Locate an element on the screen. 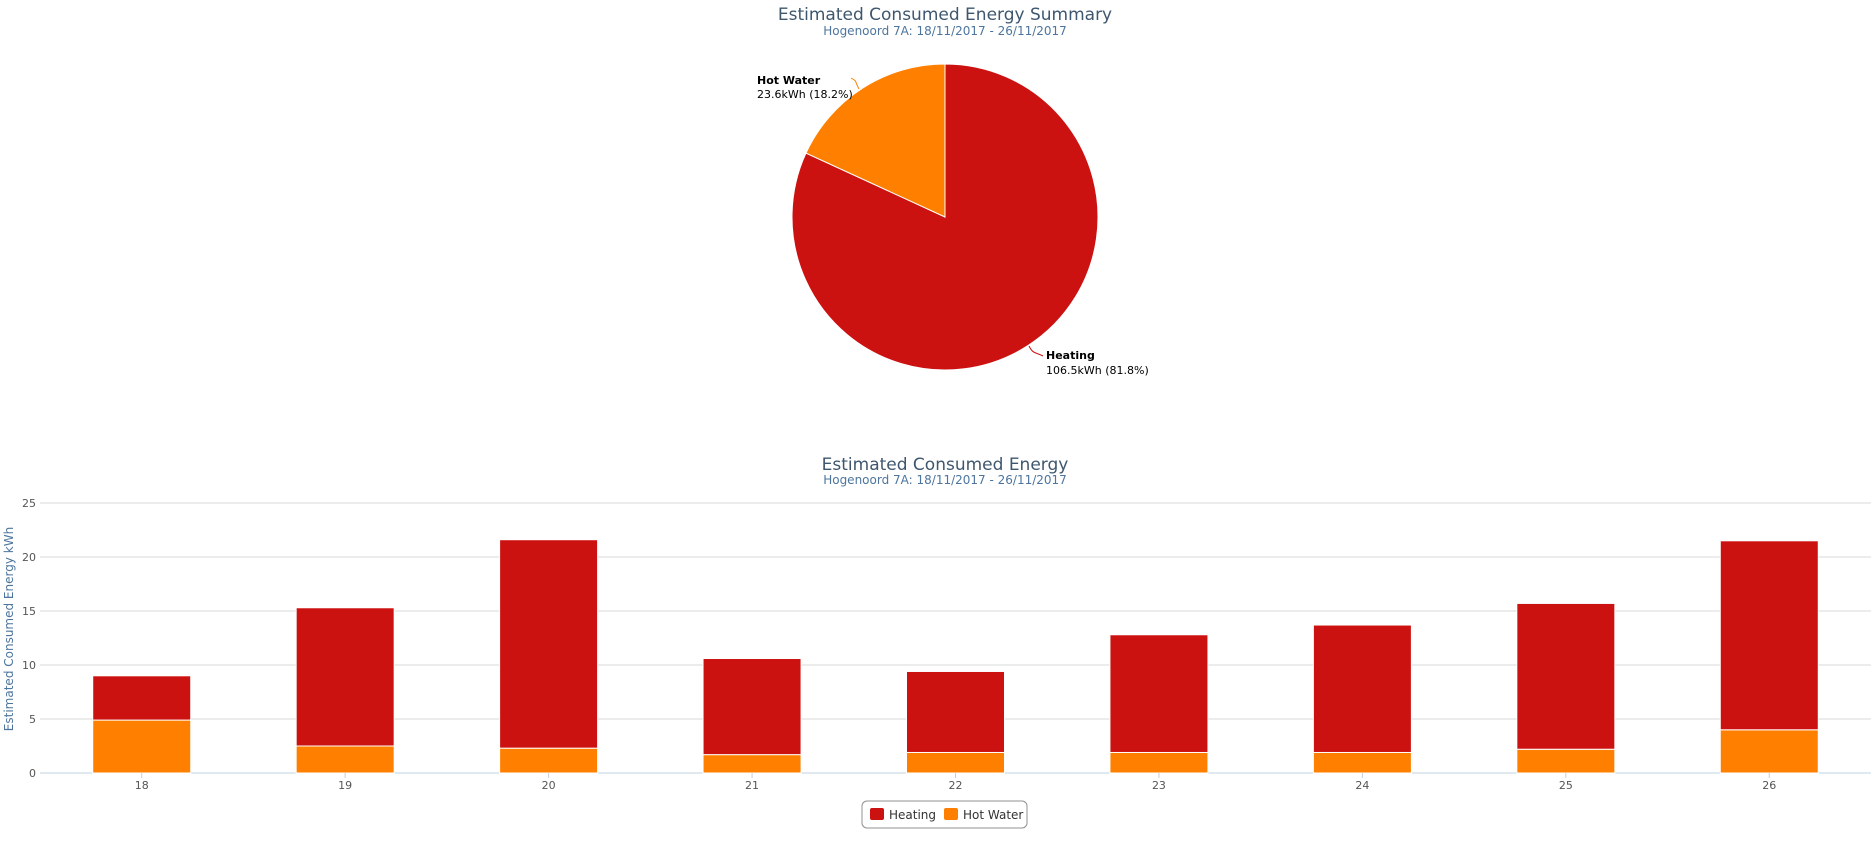 This screenshot has height=862, width=1871. x-tick-label: 25 is located at coordinates (1566, 785).